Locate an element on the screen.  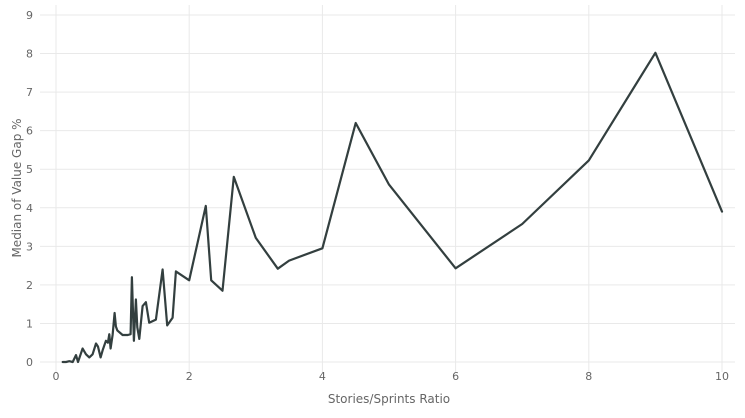
y-tick-label: 8 is located at coordinates (29, 54).